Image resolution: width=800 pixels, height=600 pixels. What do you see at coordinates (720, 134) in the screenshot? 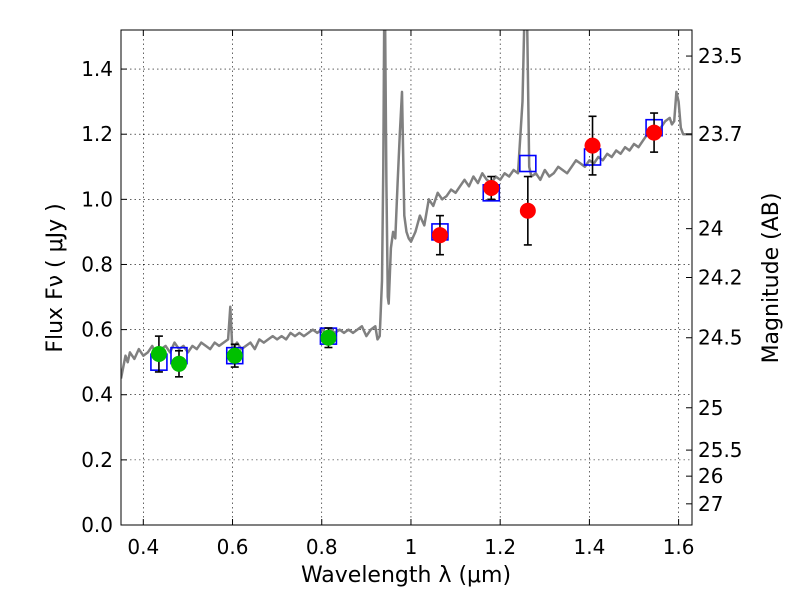
I see `right-tick-label: 23.7` at bounding box center [720, 134].